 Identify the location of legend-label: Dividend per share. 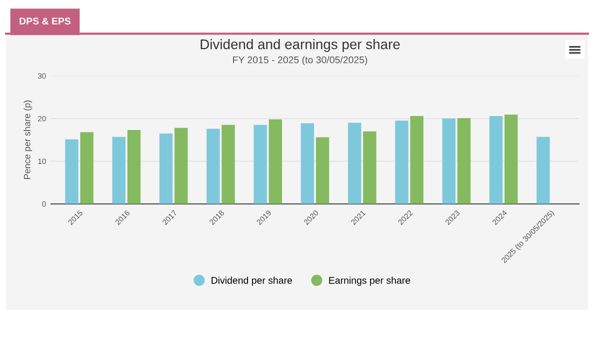
(252, 281).